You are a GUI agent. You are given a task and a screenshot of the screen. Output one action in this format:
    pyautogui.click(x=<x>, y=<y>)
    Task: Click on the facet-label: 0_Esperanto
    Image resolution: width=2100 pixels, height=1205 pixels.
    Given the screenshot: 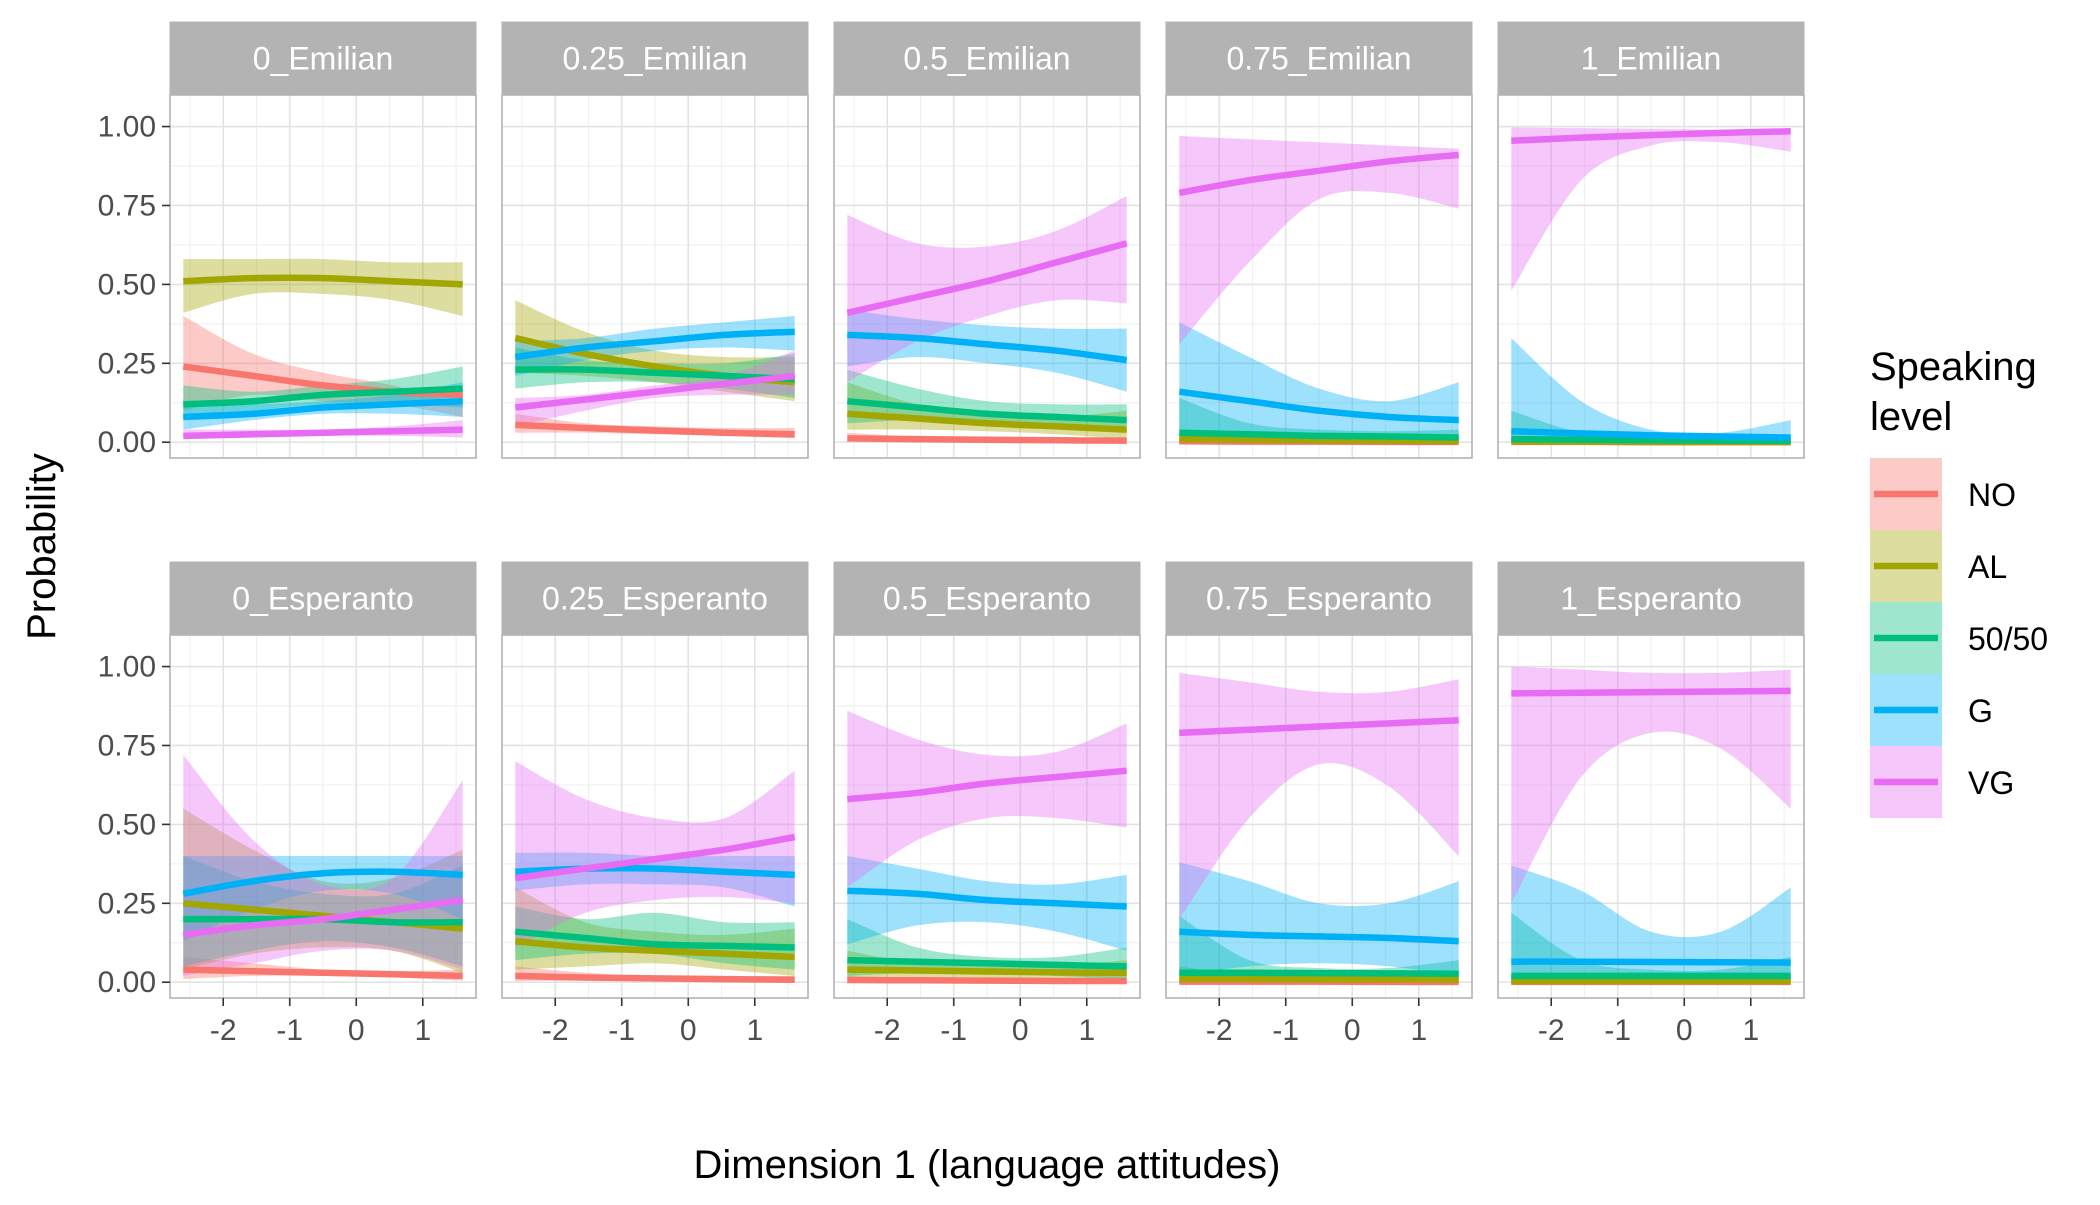 What is the action you would take?
    pyautogui.click(x=322, y=599)
    